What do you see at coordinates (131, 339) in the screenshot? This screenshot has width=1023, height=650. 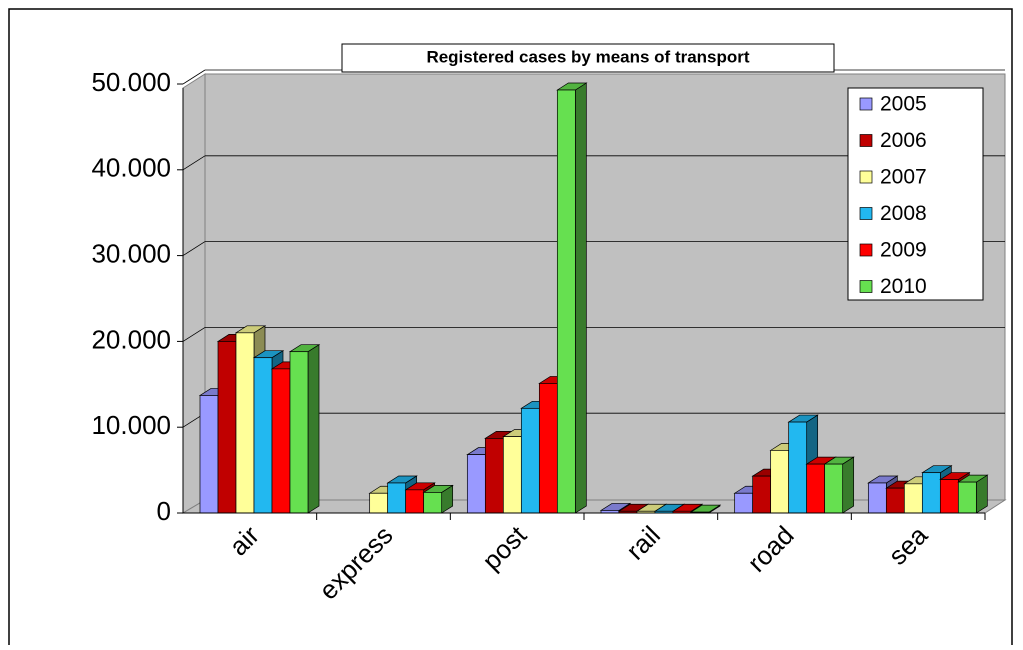 I see `y-tick-label: 20.000` at bounding box center [131, 339].